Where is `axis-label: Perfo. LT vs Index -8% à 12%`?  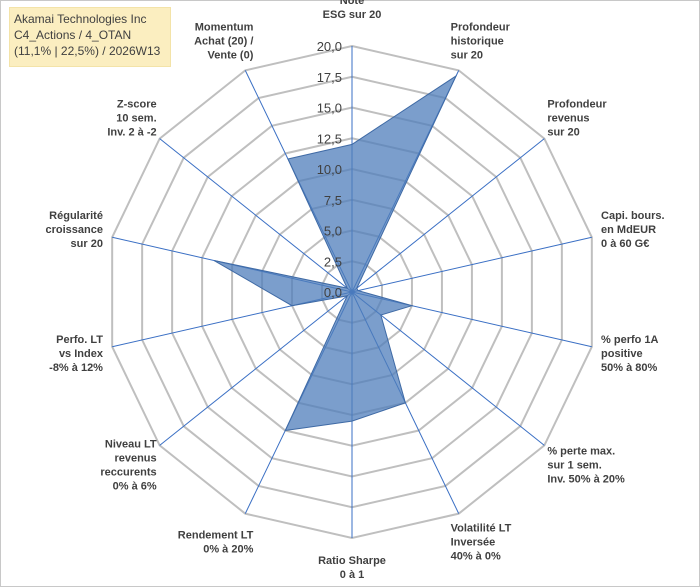
axis-label: Perfo. LT vs Index -8% à 12% is located at coordinates (76, 354).